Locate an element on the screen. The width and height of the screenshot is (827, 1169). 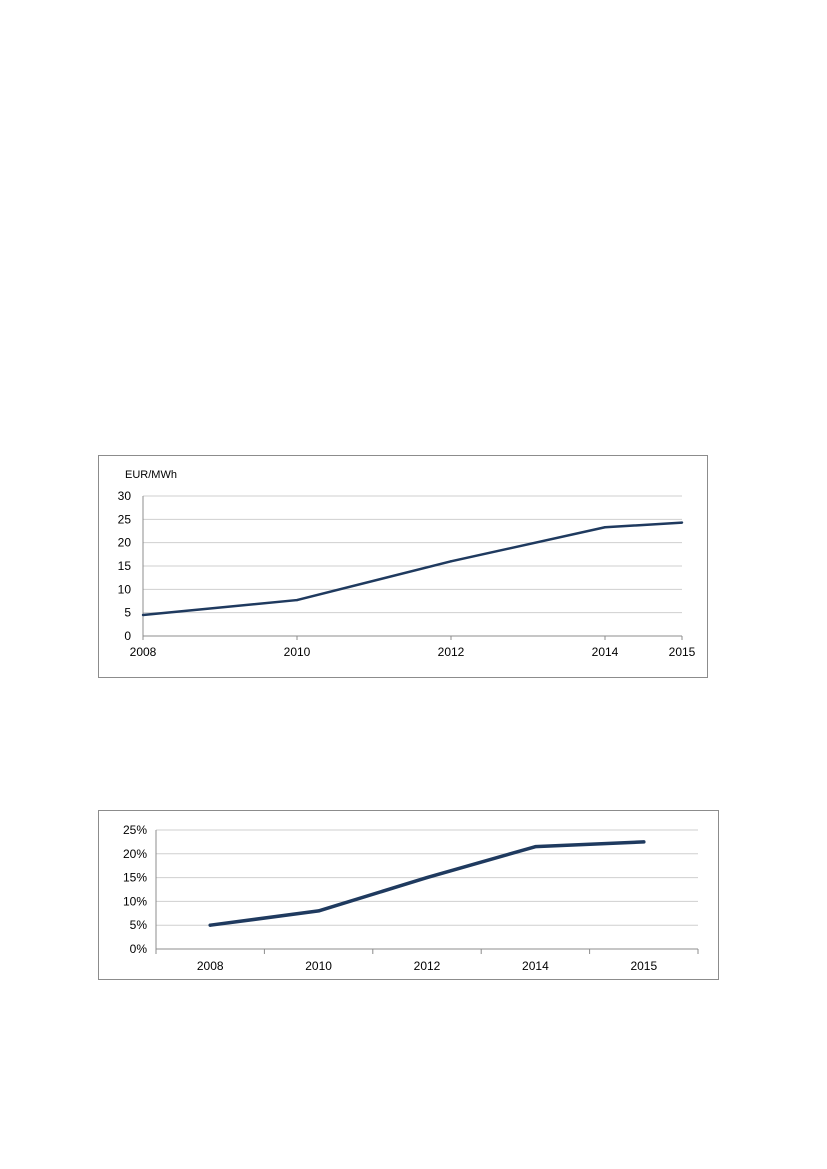
chart-percent: 0% 5% 10% 15% 20% 25% 2008 2010 2012 2014 2015 is located at coordinates (408, 895).